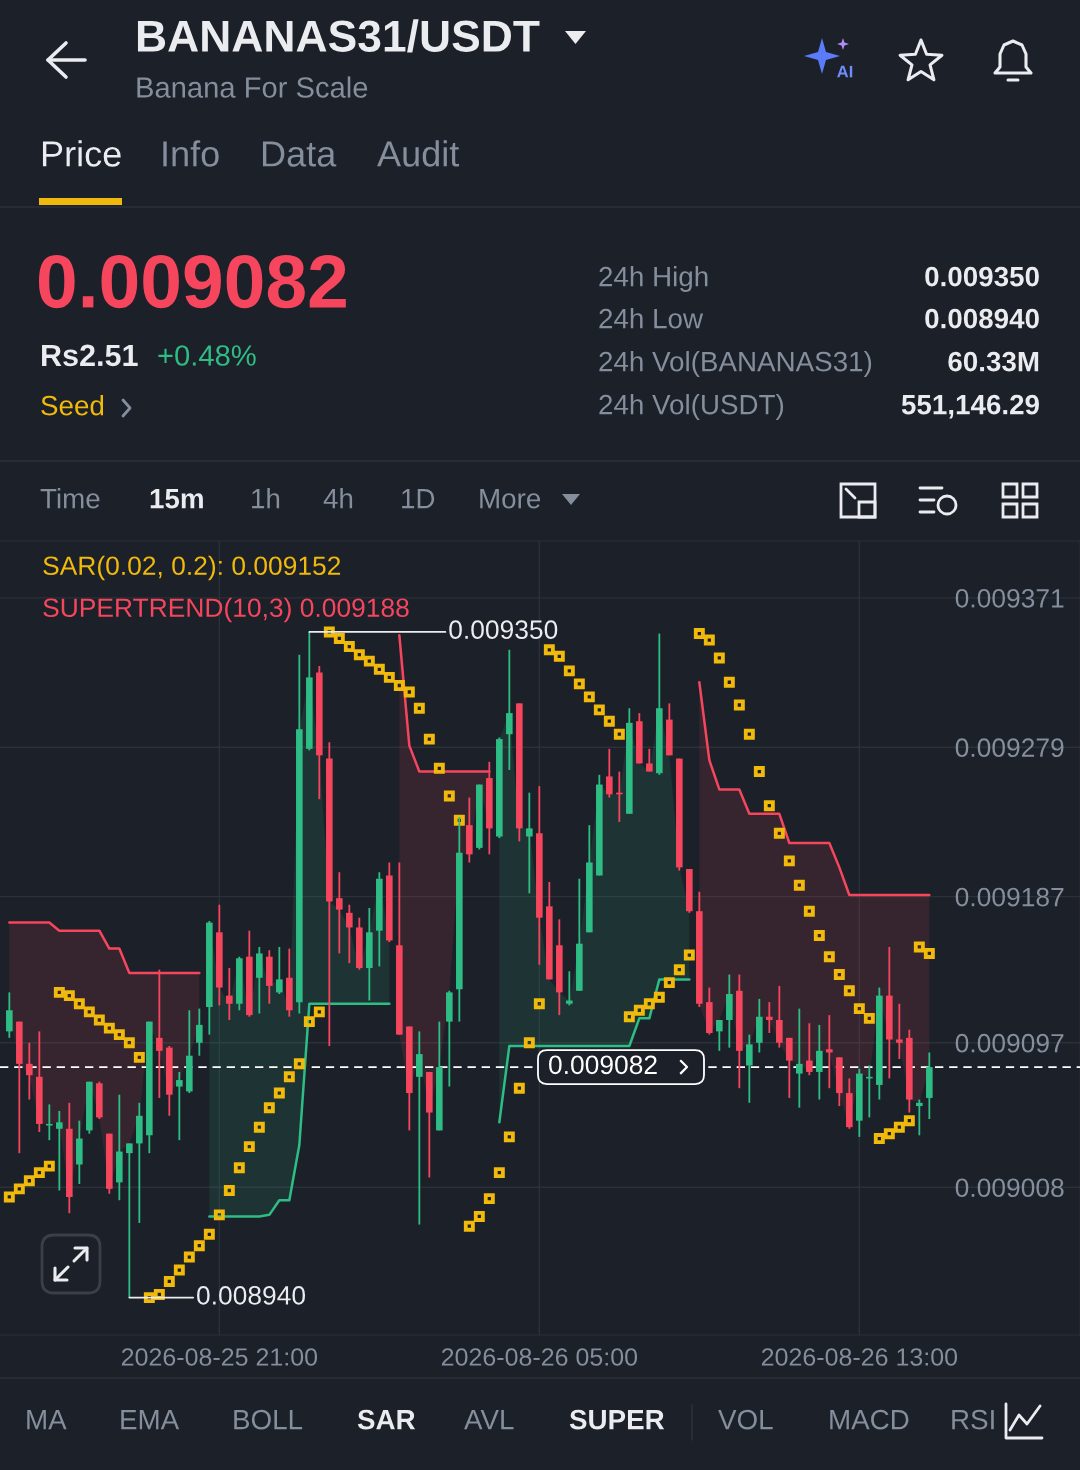 The image size is (1080, 1470). What do you see at coordinates (47, 1420) in the screenshot?
I see `text: MA` at bounding box center [47, 1420].